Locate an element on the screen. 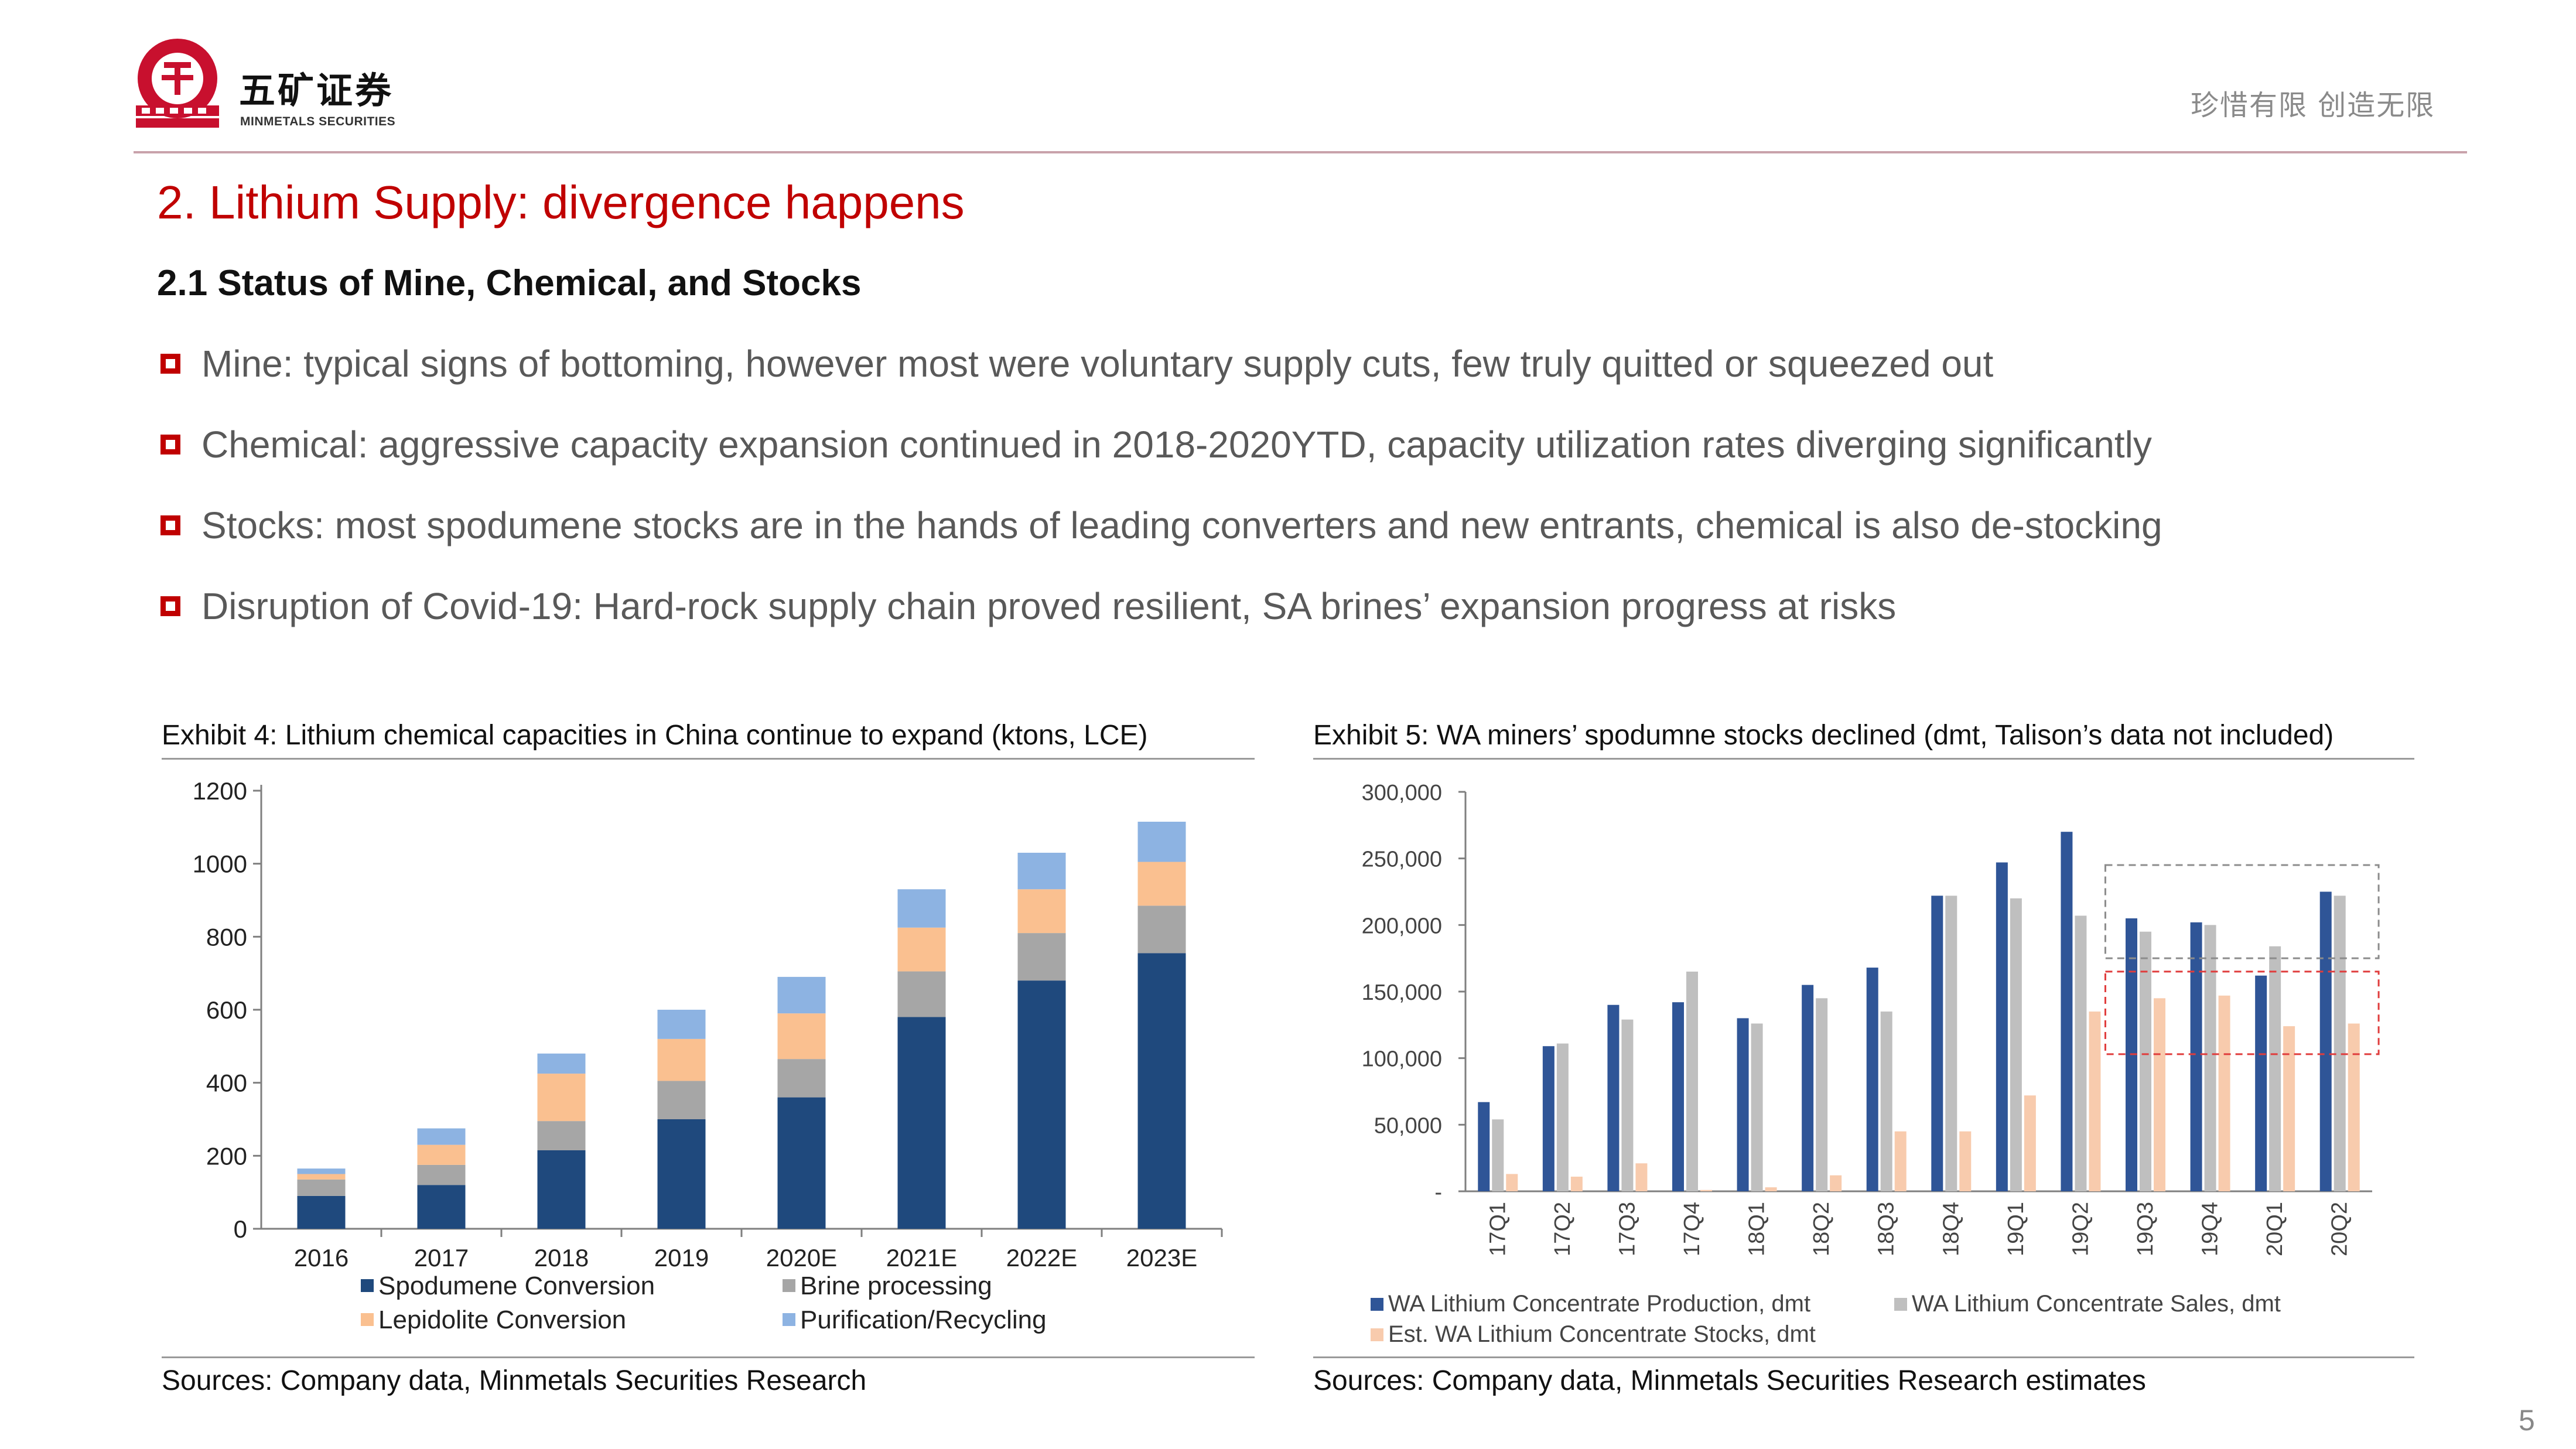 This screenshot has width=2576, height=1449. legend-label: Purification/Recycling is located at coordinates (923, 1320).